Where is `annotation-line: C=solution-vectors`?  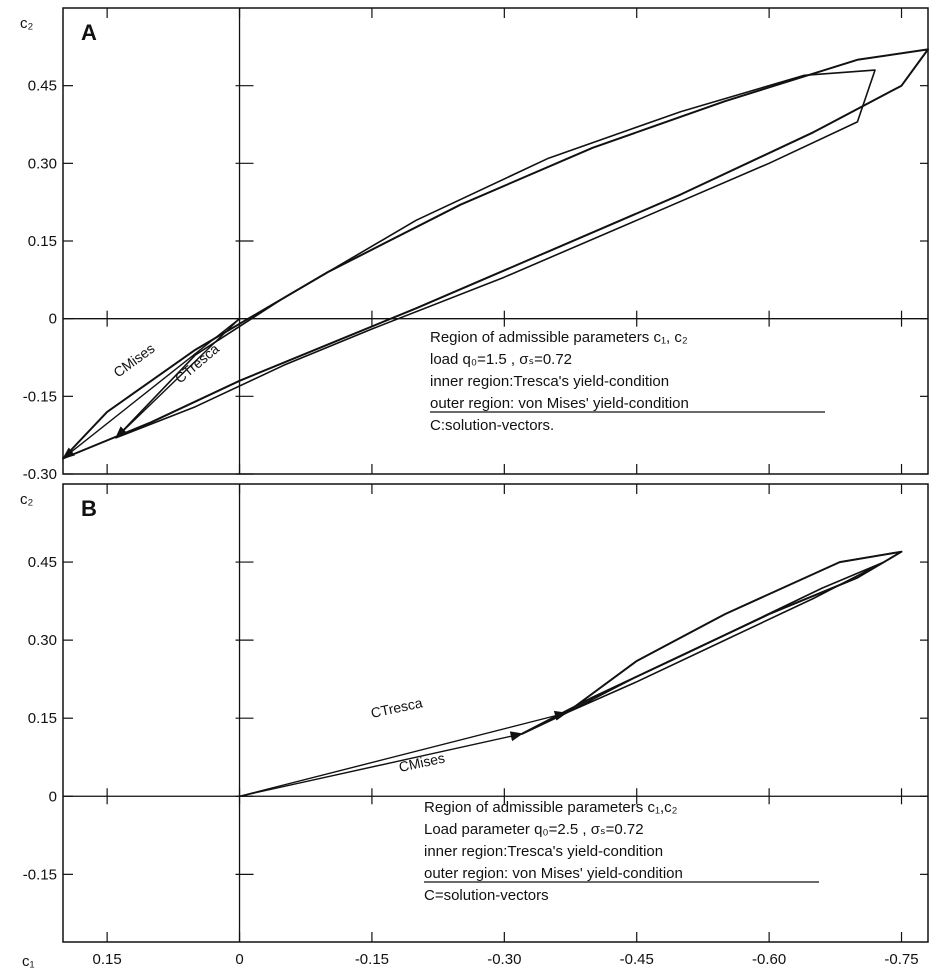 annotation-line: C=solution-vectors is located at coordinates (486, 895).